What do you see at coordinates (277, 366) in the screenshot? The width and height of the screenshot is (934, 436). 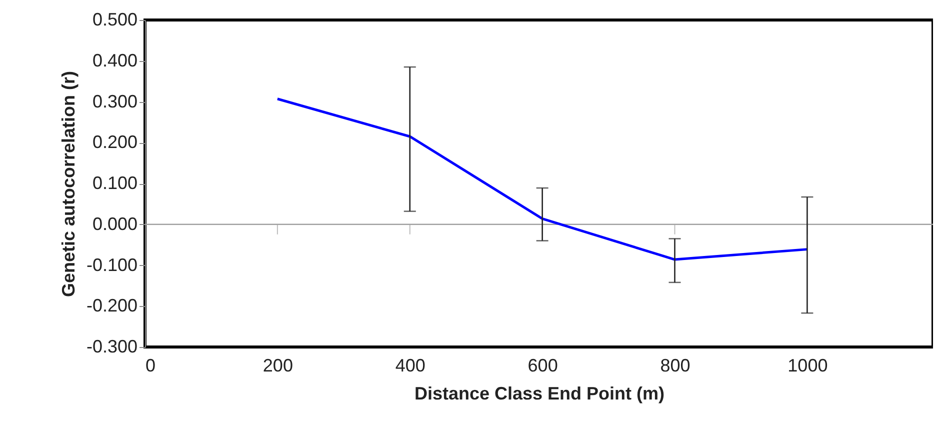 I see `x-tick-label: 200` at bounding box center [277, 366].